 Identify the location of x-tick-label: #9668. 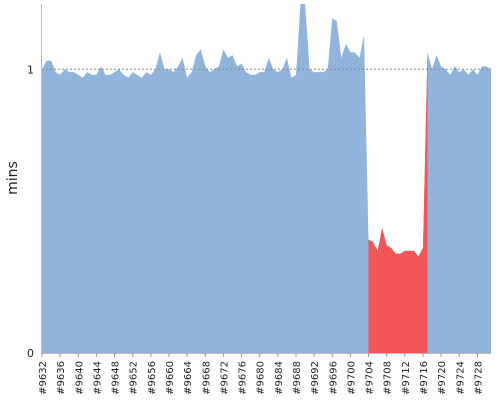
(206, 378).